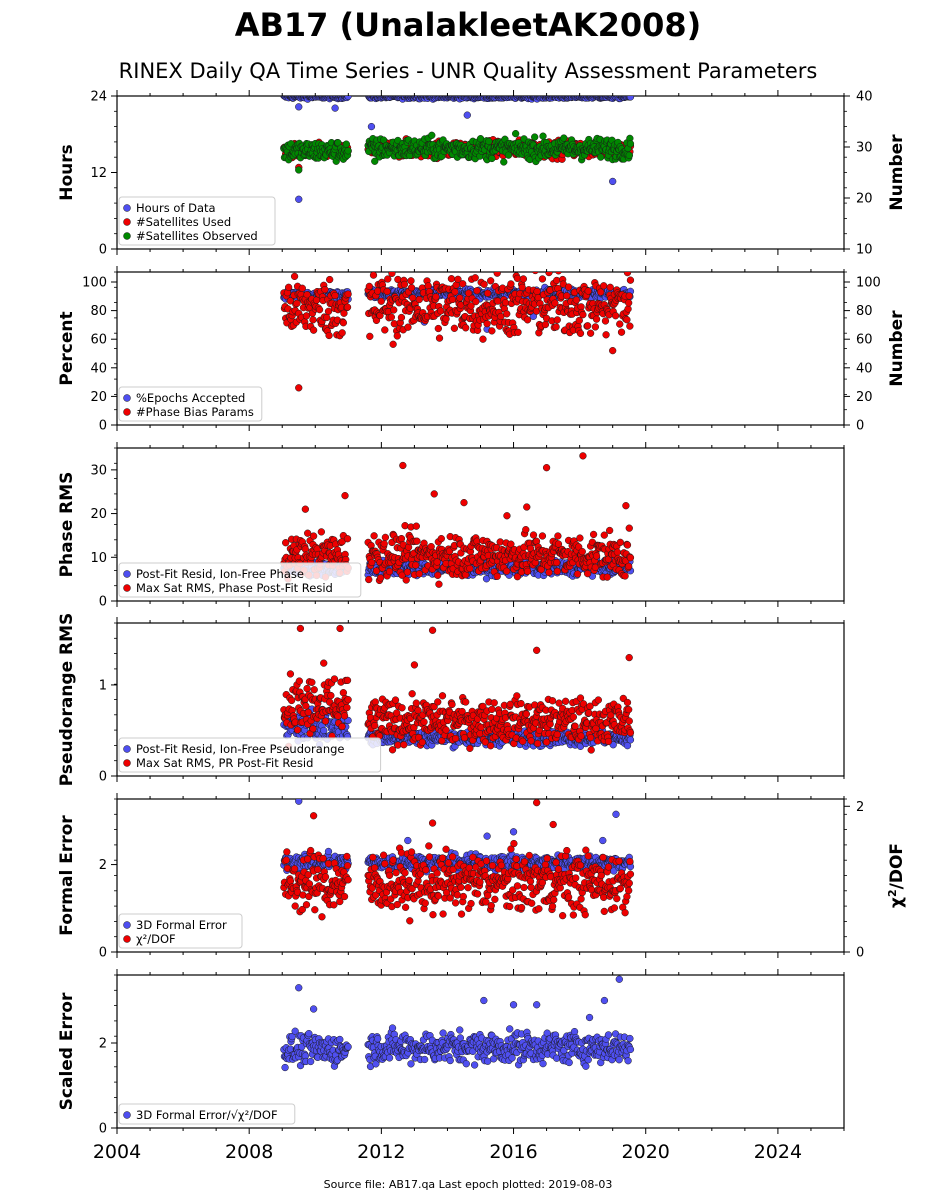 The height and width of the screenshot is (1200, 937). Describe the element at coordinates (897, 172) in the screenshot. I see `y-right-axis-label: Number` at that location.